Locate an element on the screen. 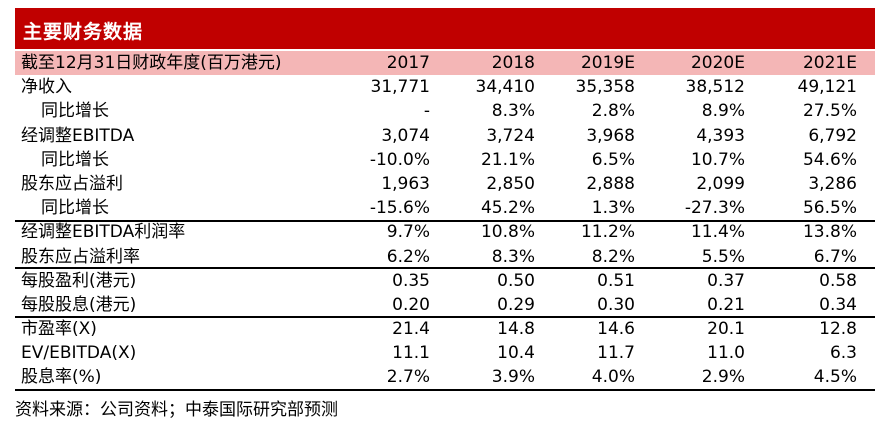 This screenshot has height=427, width=884. row-label: 经调整EBITDA is located at coordinates (78, 135).